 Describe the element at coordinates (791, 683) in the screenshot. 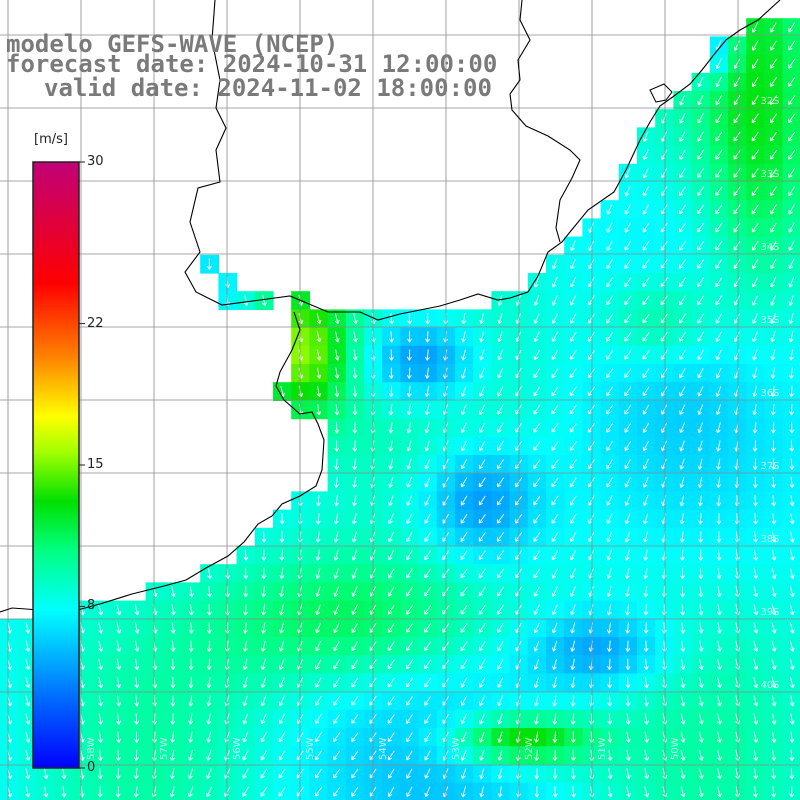

I see `wind-cell` at that location.